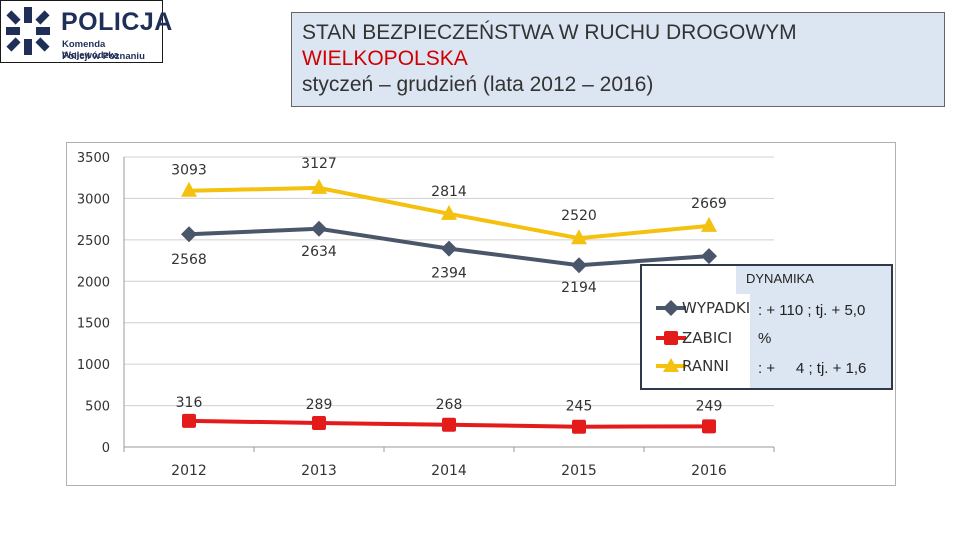 Image resolution: width=960 pixels, height=540 pixels. What do you see at coordinates (28, 31) in the screenshot?
I see `police-star-icon` at bounding box center [28, 31].